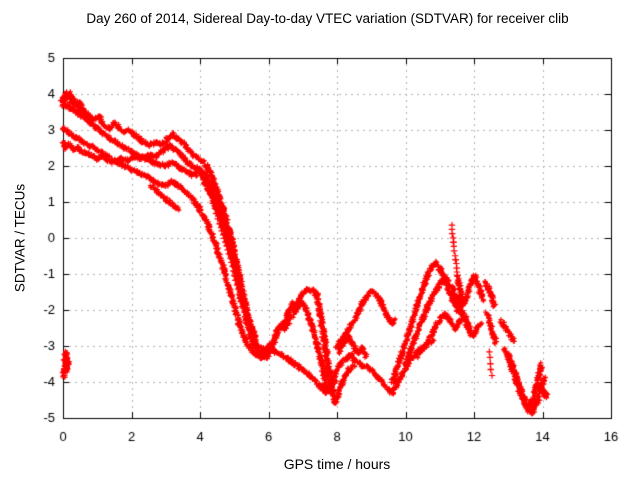 Image resolution: width=640 pixels, height=480 pixels. I want to click on x-axis-label: GPS time / hours, so click(337, 464).